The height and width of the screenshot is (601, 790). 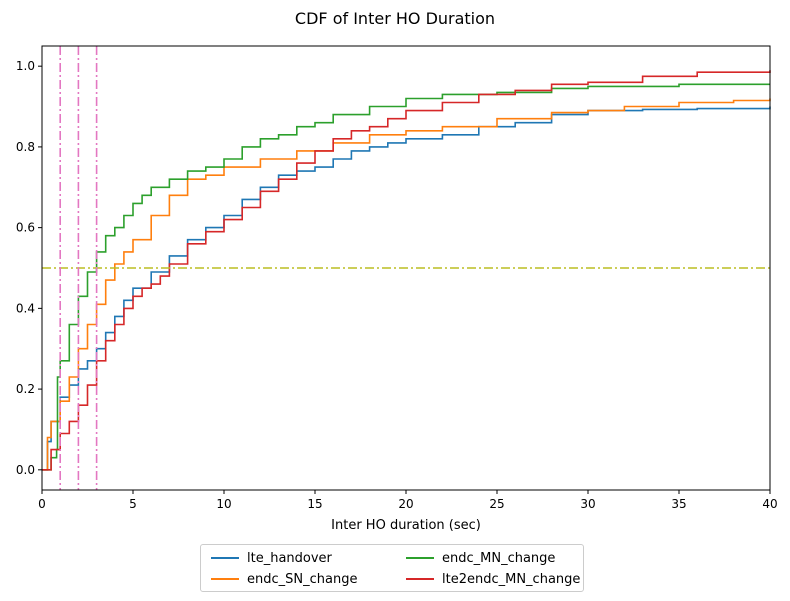 What do you see at coordinates (25, 470) in the screenshot?
I see `y-tick-label-0: 0.0` at bounding box center [25, 470].